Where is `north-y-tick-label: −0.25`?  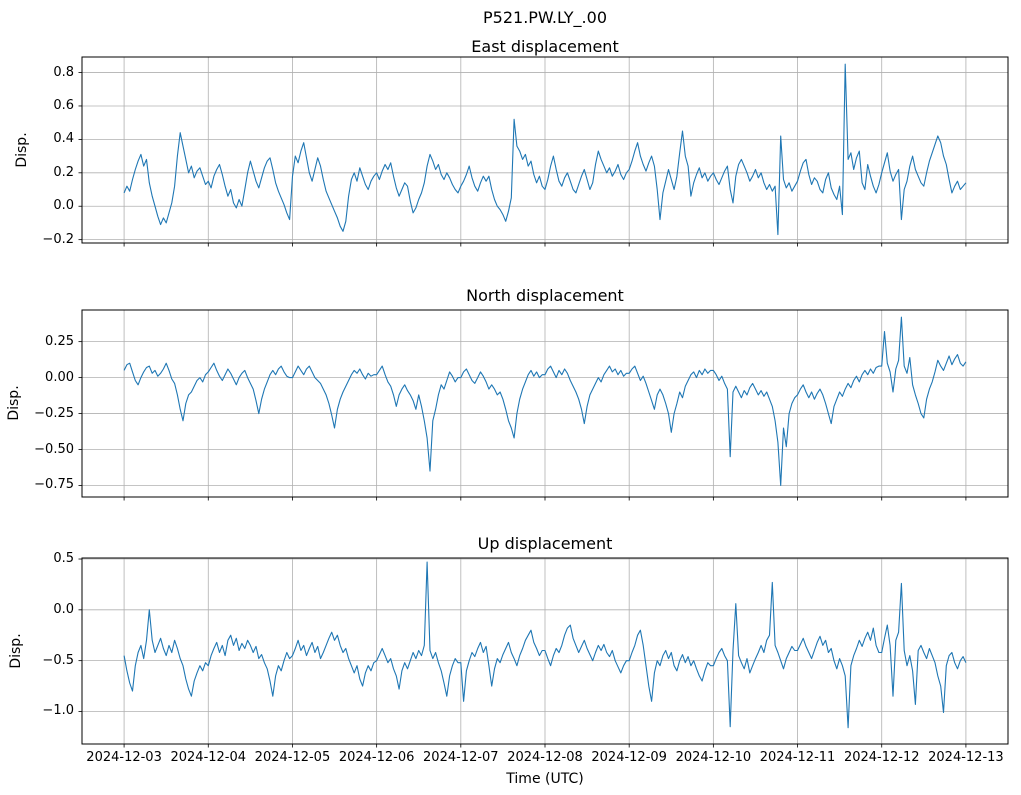 north-y-tick-label: −0.25 is located at coordinates (54, 413).